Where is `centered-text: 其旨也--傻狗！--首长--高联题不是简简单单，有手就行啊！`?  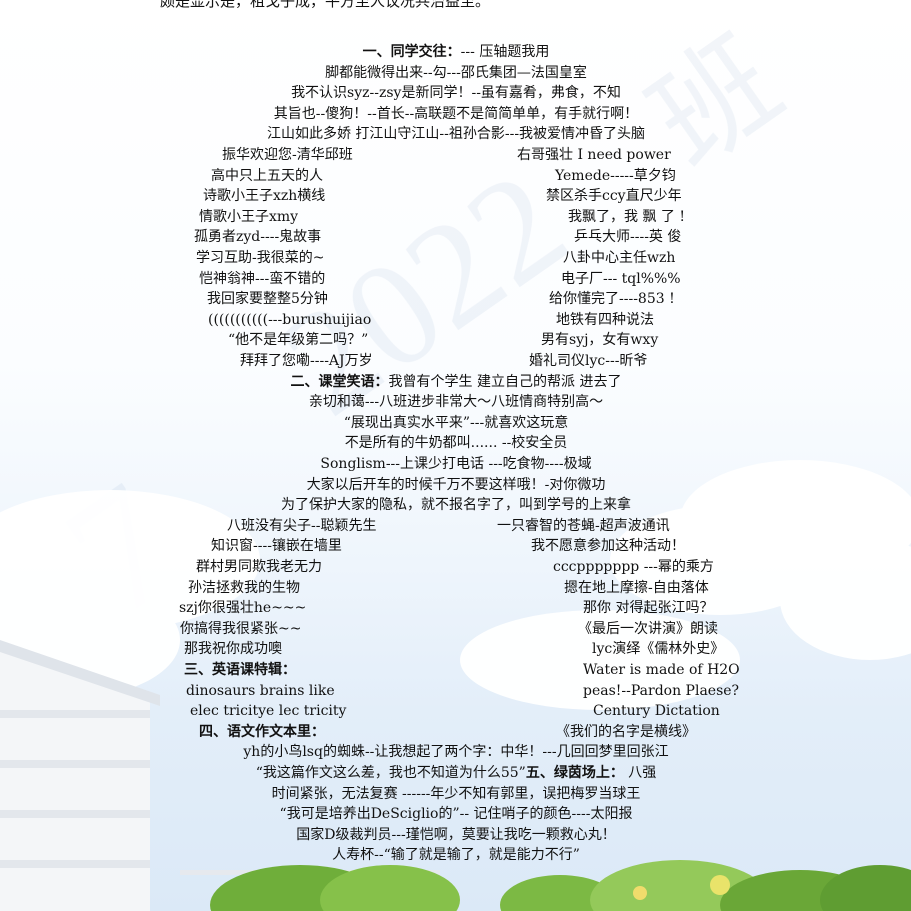 centered-text: 其旨也--傻狗！--首长--高联题不是简简单单，有手就行啊！ is located at coordinates (456, 114).